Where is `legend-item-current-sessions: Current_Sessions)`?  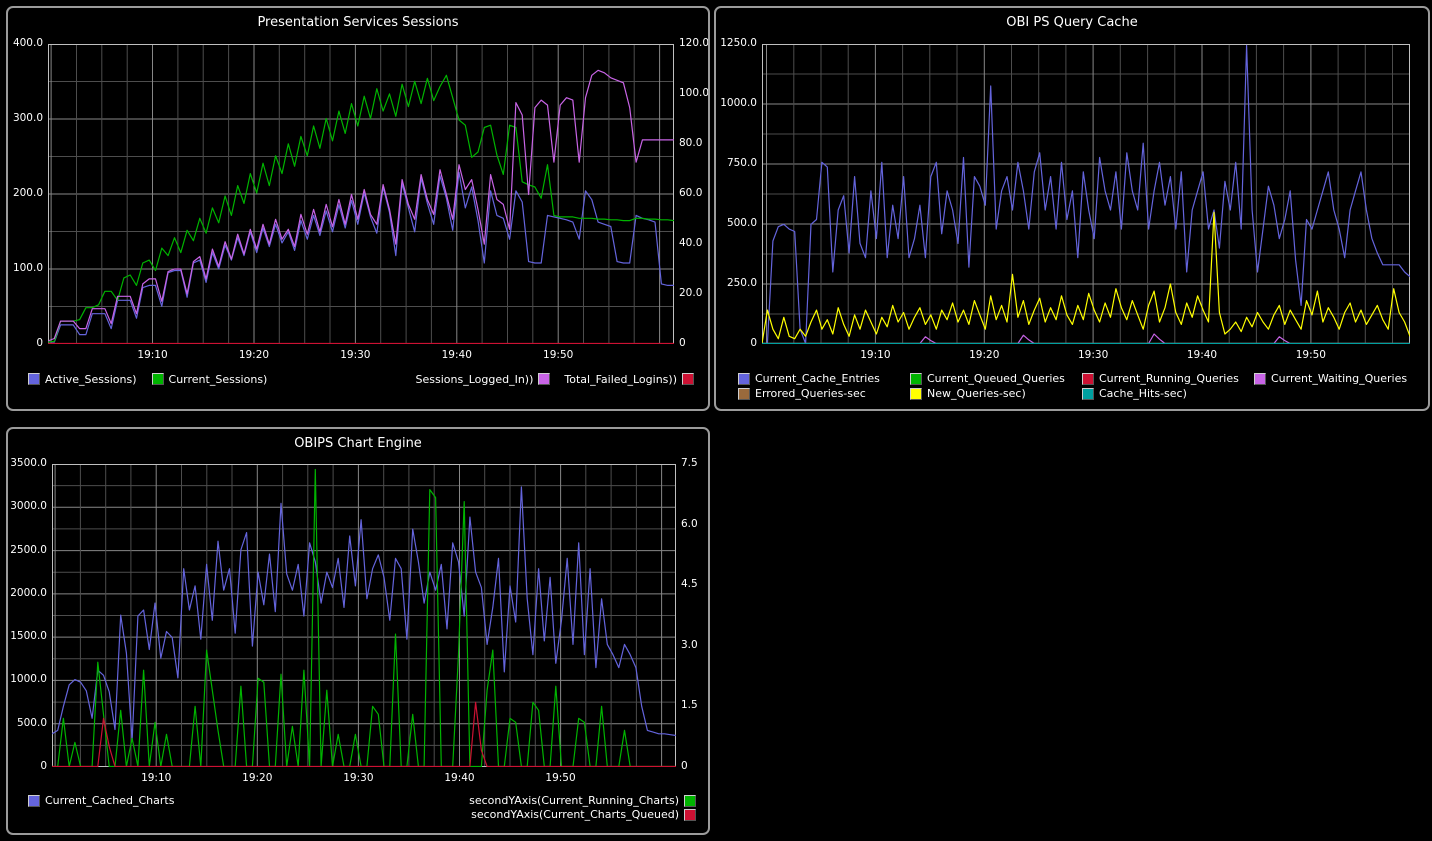 legend-item-current-sessions: Current_Sessions) is located at coordinates (209, 379).